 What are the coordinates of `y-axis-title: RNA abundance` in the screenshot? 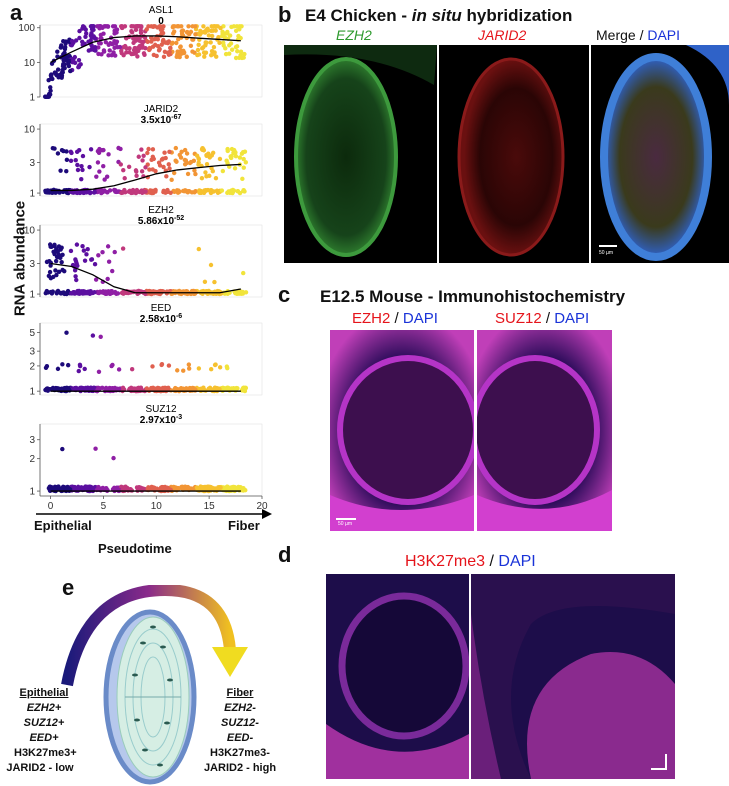 It's located at (20, 258).